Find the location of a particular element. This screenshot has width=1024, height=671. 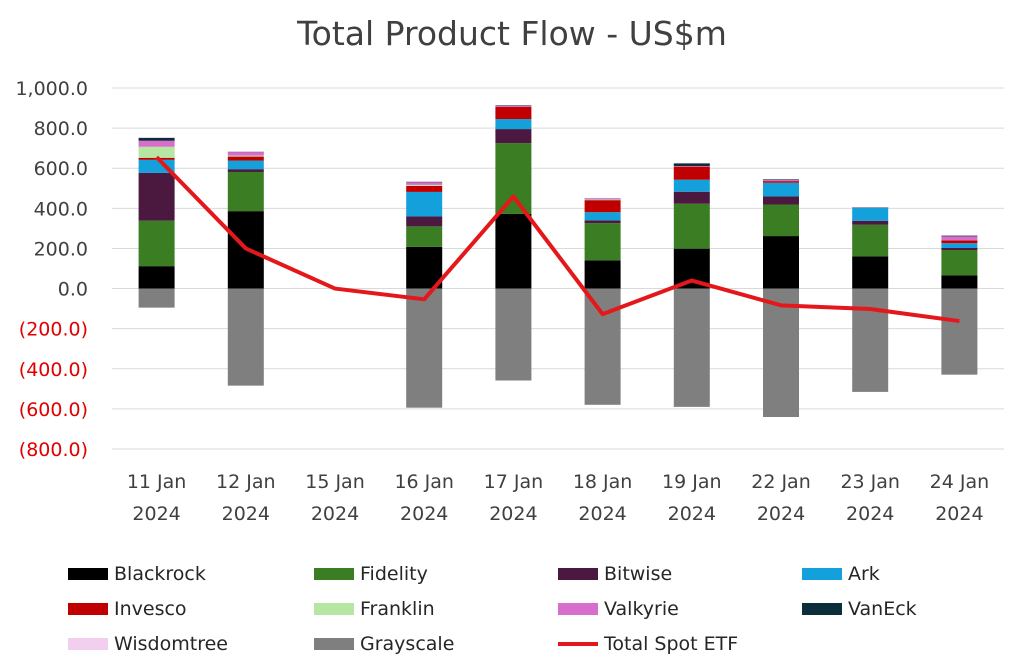

y-tick-label: 0.0 is located at coordinates (73, 290).